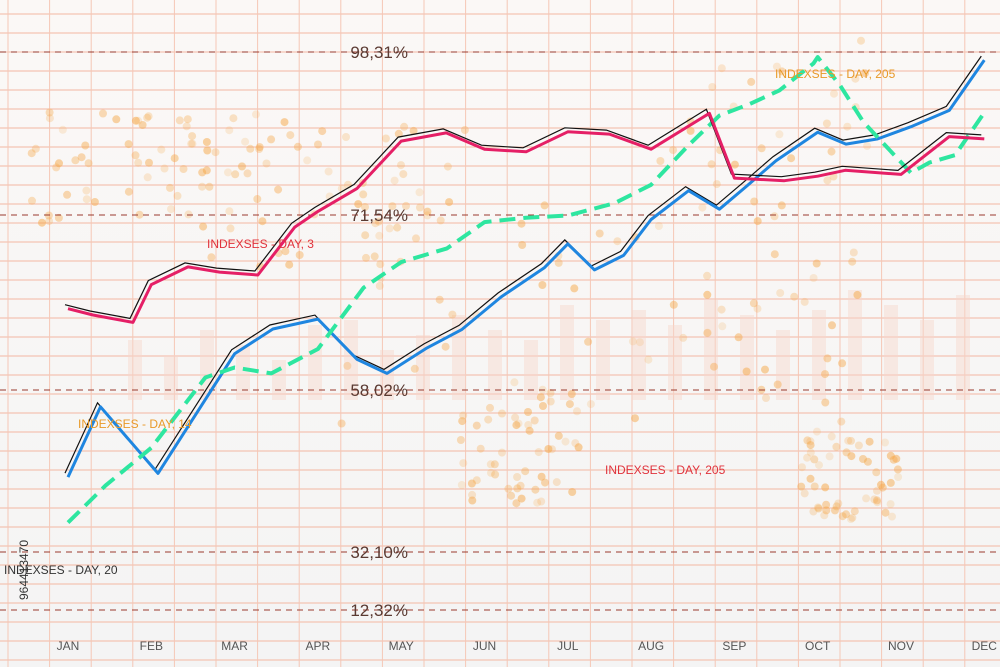 The width and height of the screenshot is (1000, 667). What do you see at coordinates (379, 215) in the screenshot?
I see `percent-level-label: 71,54%` at bounding box center [379, 215].